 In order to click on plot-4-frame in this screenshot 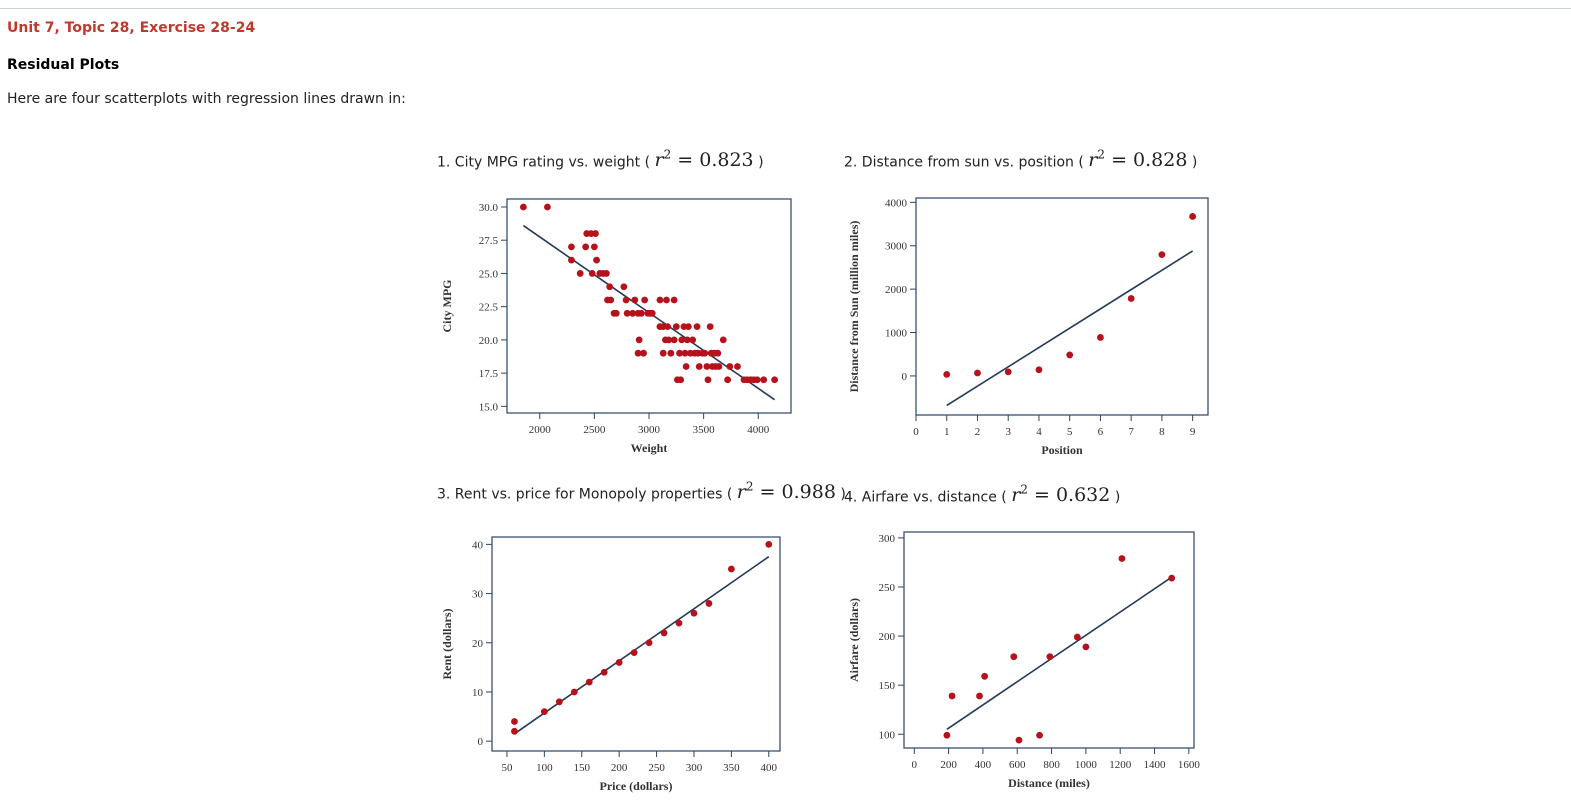, I will do `click(1049, 640)`.